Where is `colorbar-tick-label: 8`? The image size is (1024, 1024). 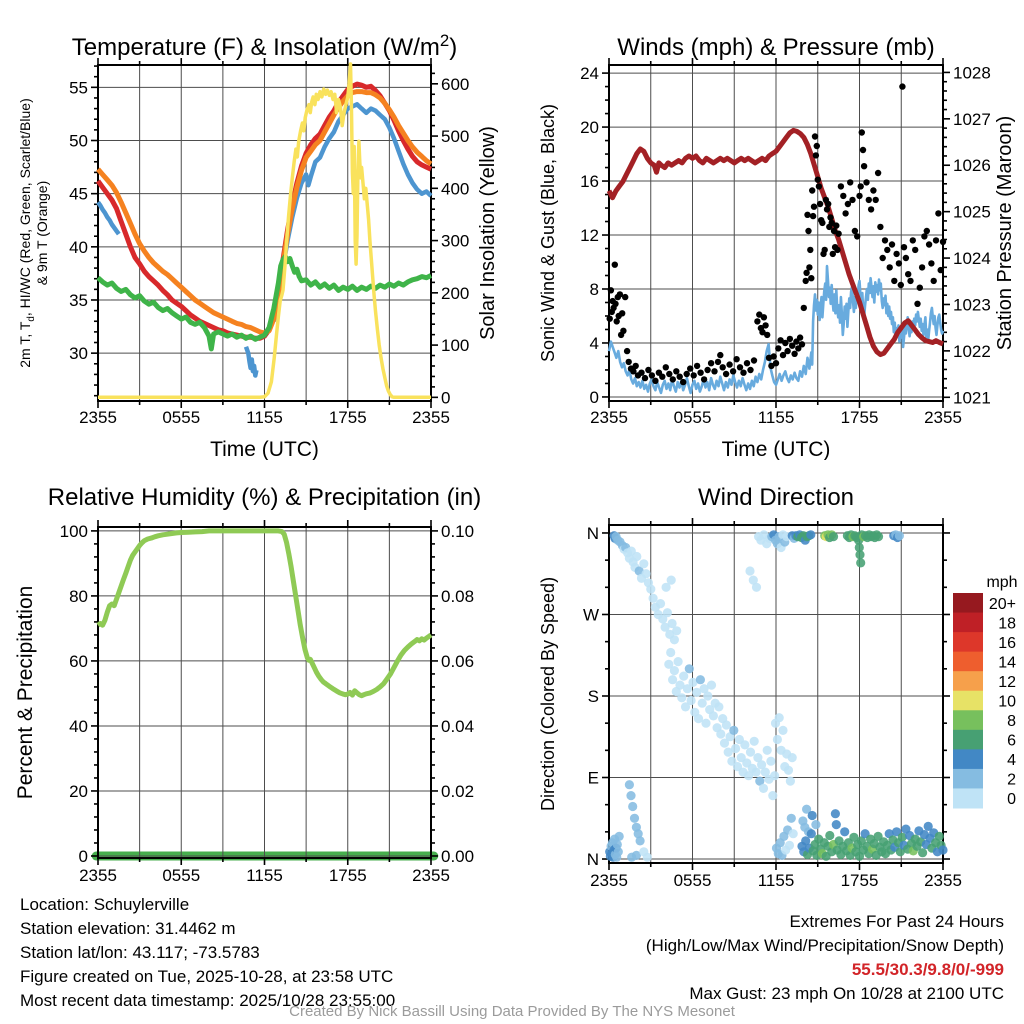 colorbar-tick-label: 8 is located at coordinates (1011, 721).